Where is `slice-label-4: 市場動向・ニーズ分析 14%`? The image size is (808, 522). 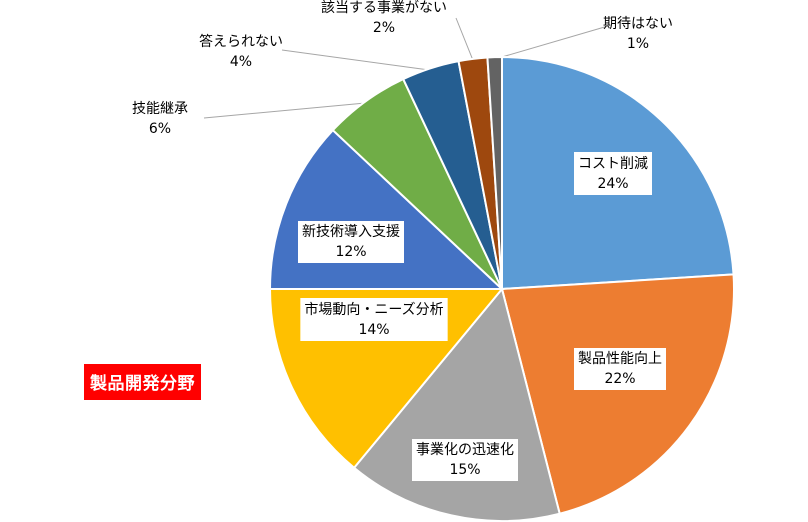 slice-label-4: 市場動向・ニーズ分析 14% is located at coordinates (374, 319).